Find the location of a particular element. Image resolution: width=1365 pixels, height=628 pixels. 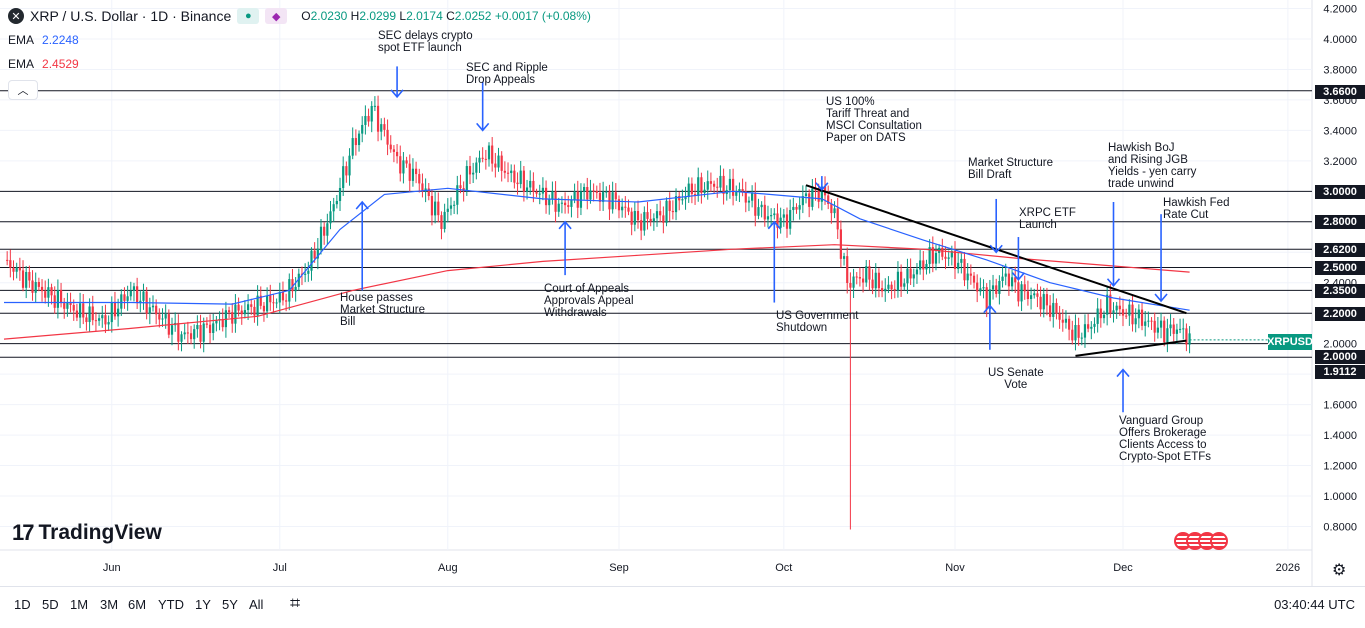

x-tick-label: Jul is located at coordinates (280, 568).